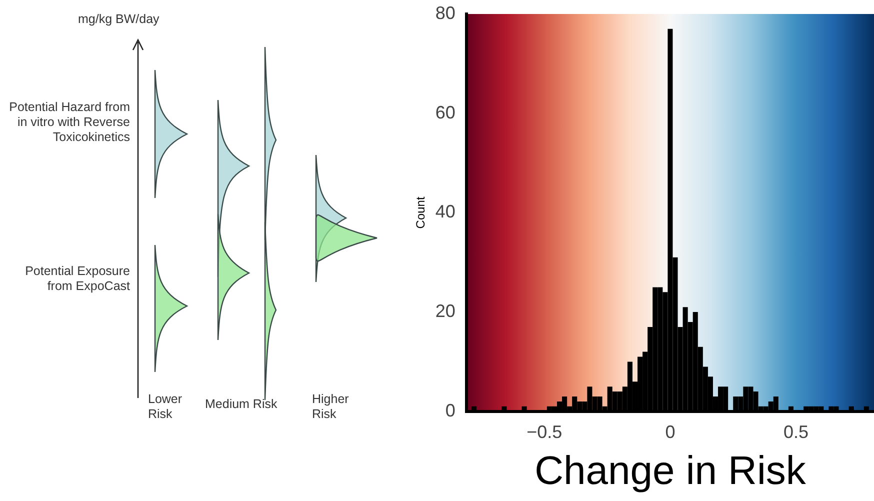 The width and height of the screenshot is (874, 501). What do you see at coordinates (445, 12) in the screenshot?
I see `y-tick-label: 80` at bounding box center [445, 12].